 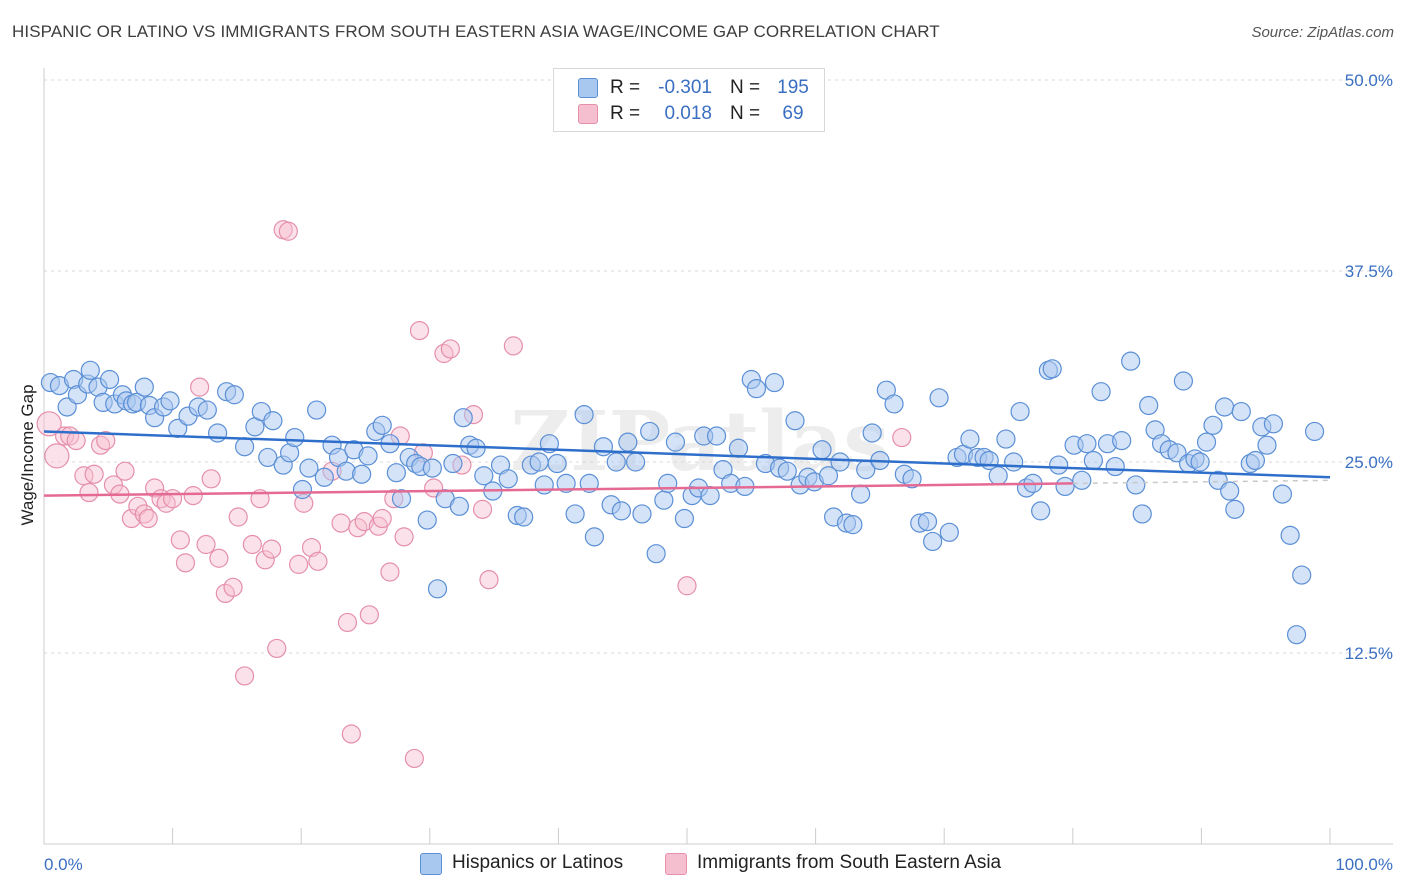 I want to click on trend-line-hispanics, so click(x=687, y=454).